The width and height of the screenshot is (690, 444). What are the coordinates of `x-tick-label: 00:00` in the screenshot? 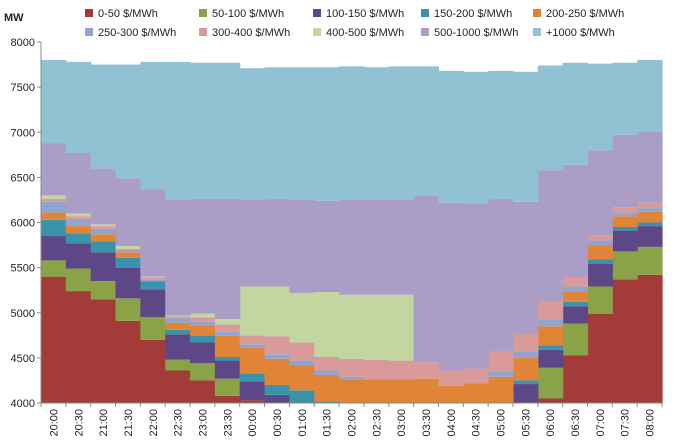 It's located at (253, 423).